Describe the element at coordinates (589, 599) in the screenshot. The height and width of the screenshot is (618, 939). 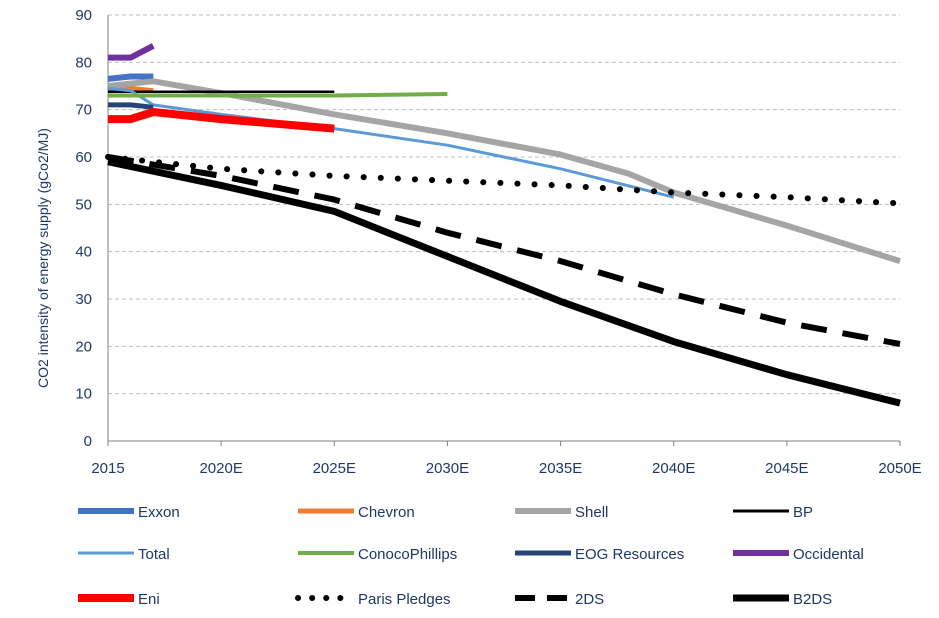
I see `legend-label-2ds: 2DS` at that location.